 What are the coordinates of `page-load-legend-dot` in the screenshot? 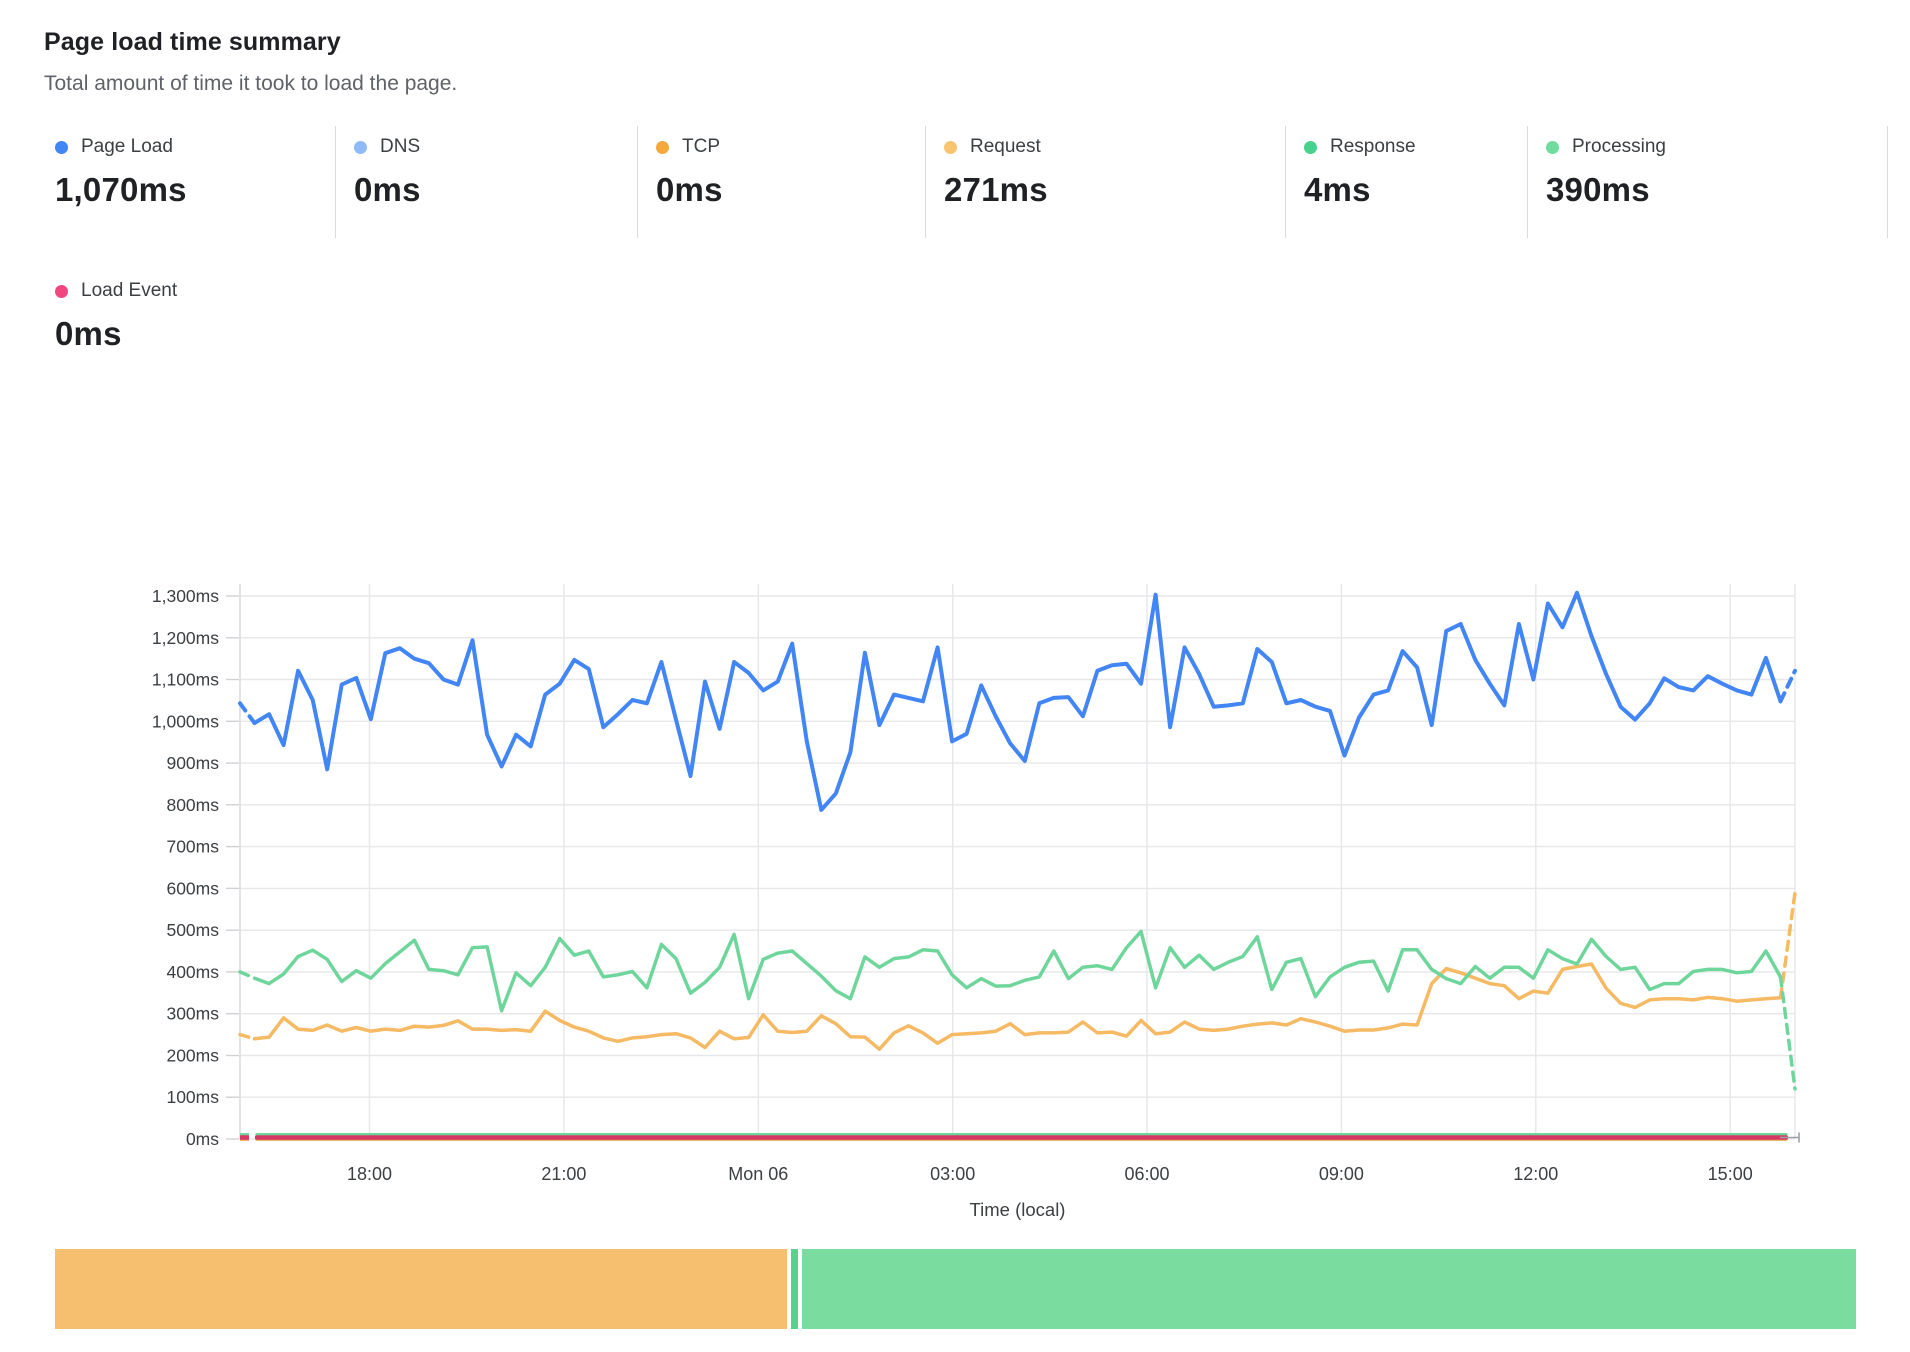 It's located at (61, 147).